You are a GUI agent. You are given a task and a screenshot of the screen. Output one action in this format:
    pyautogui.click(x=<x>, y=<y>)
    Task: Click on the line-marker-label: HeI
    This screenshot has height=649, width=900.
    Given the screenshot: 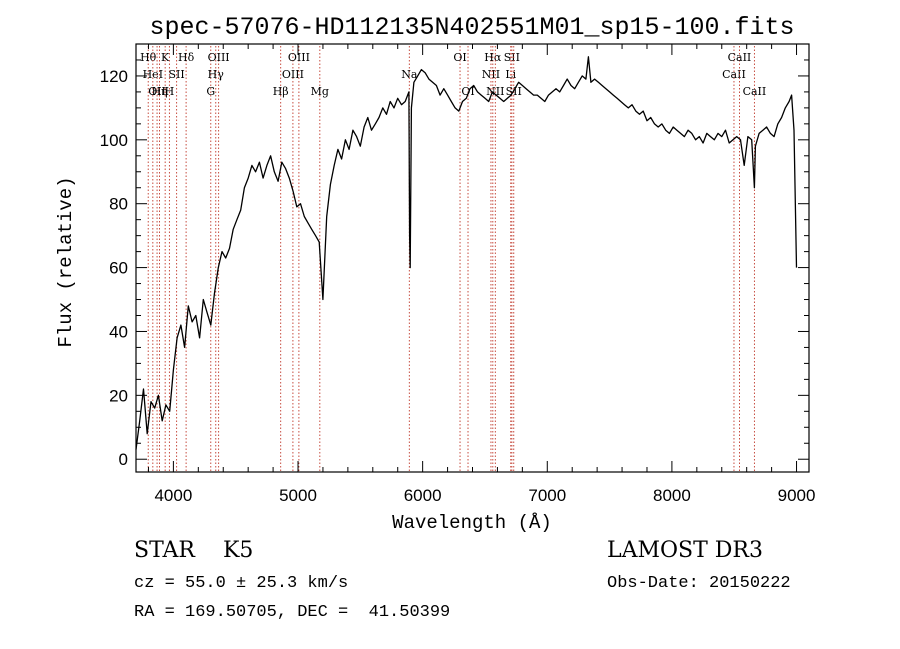 What is the action you would take?
    pyautogui.click(x=153, y=74)
    